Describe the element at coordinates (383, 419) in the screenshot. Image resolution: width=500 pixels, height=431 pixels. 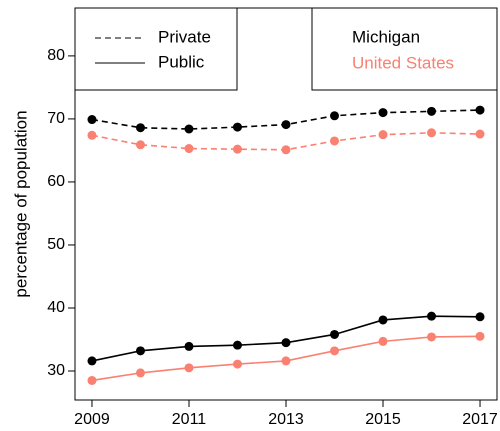
I see `x-tick-label: 2015` at that location.